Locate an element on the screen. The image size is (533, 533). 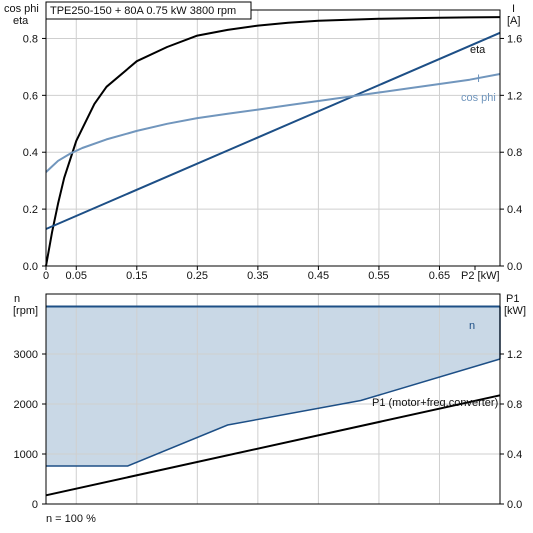
top-right-axis-label-line2: [A] is located at coordinates (513, 21).